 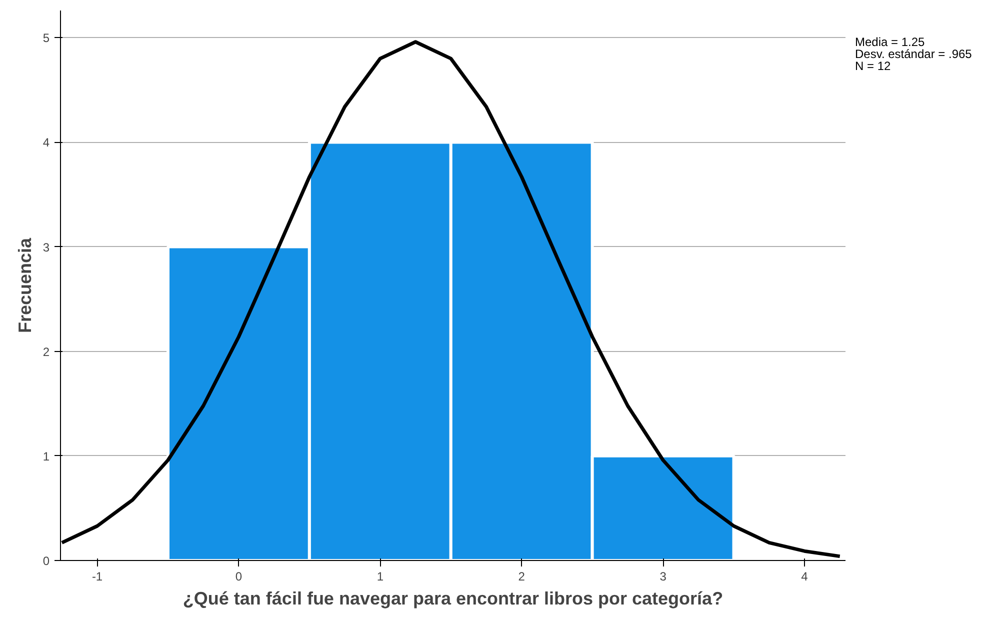 I want to click on text: Media = 1.25, so click(x=890, y=42).